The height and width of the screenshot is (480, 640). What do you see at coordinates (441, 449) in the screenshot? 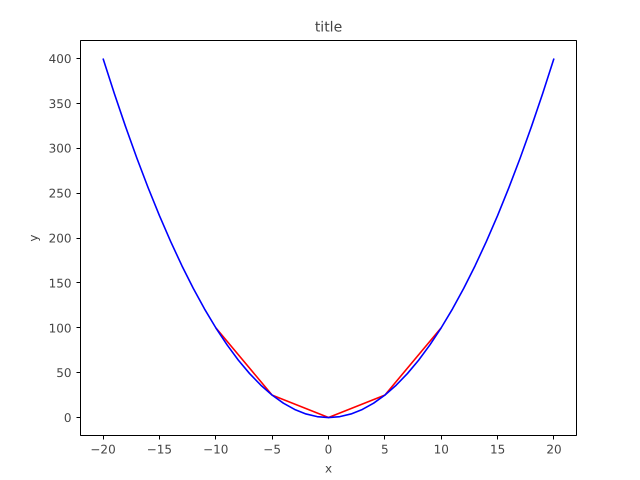
I see `x-tick-label: 10` at bounding box center [441, 449].